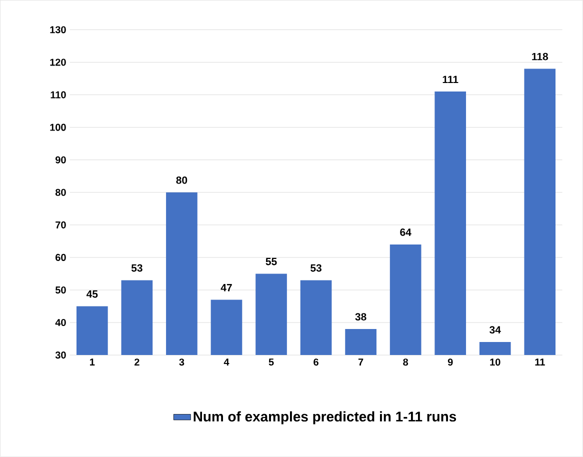  Describe the element at coordinates (226, 288) in the screenshot. I see `data-label: 47` at that location.